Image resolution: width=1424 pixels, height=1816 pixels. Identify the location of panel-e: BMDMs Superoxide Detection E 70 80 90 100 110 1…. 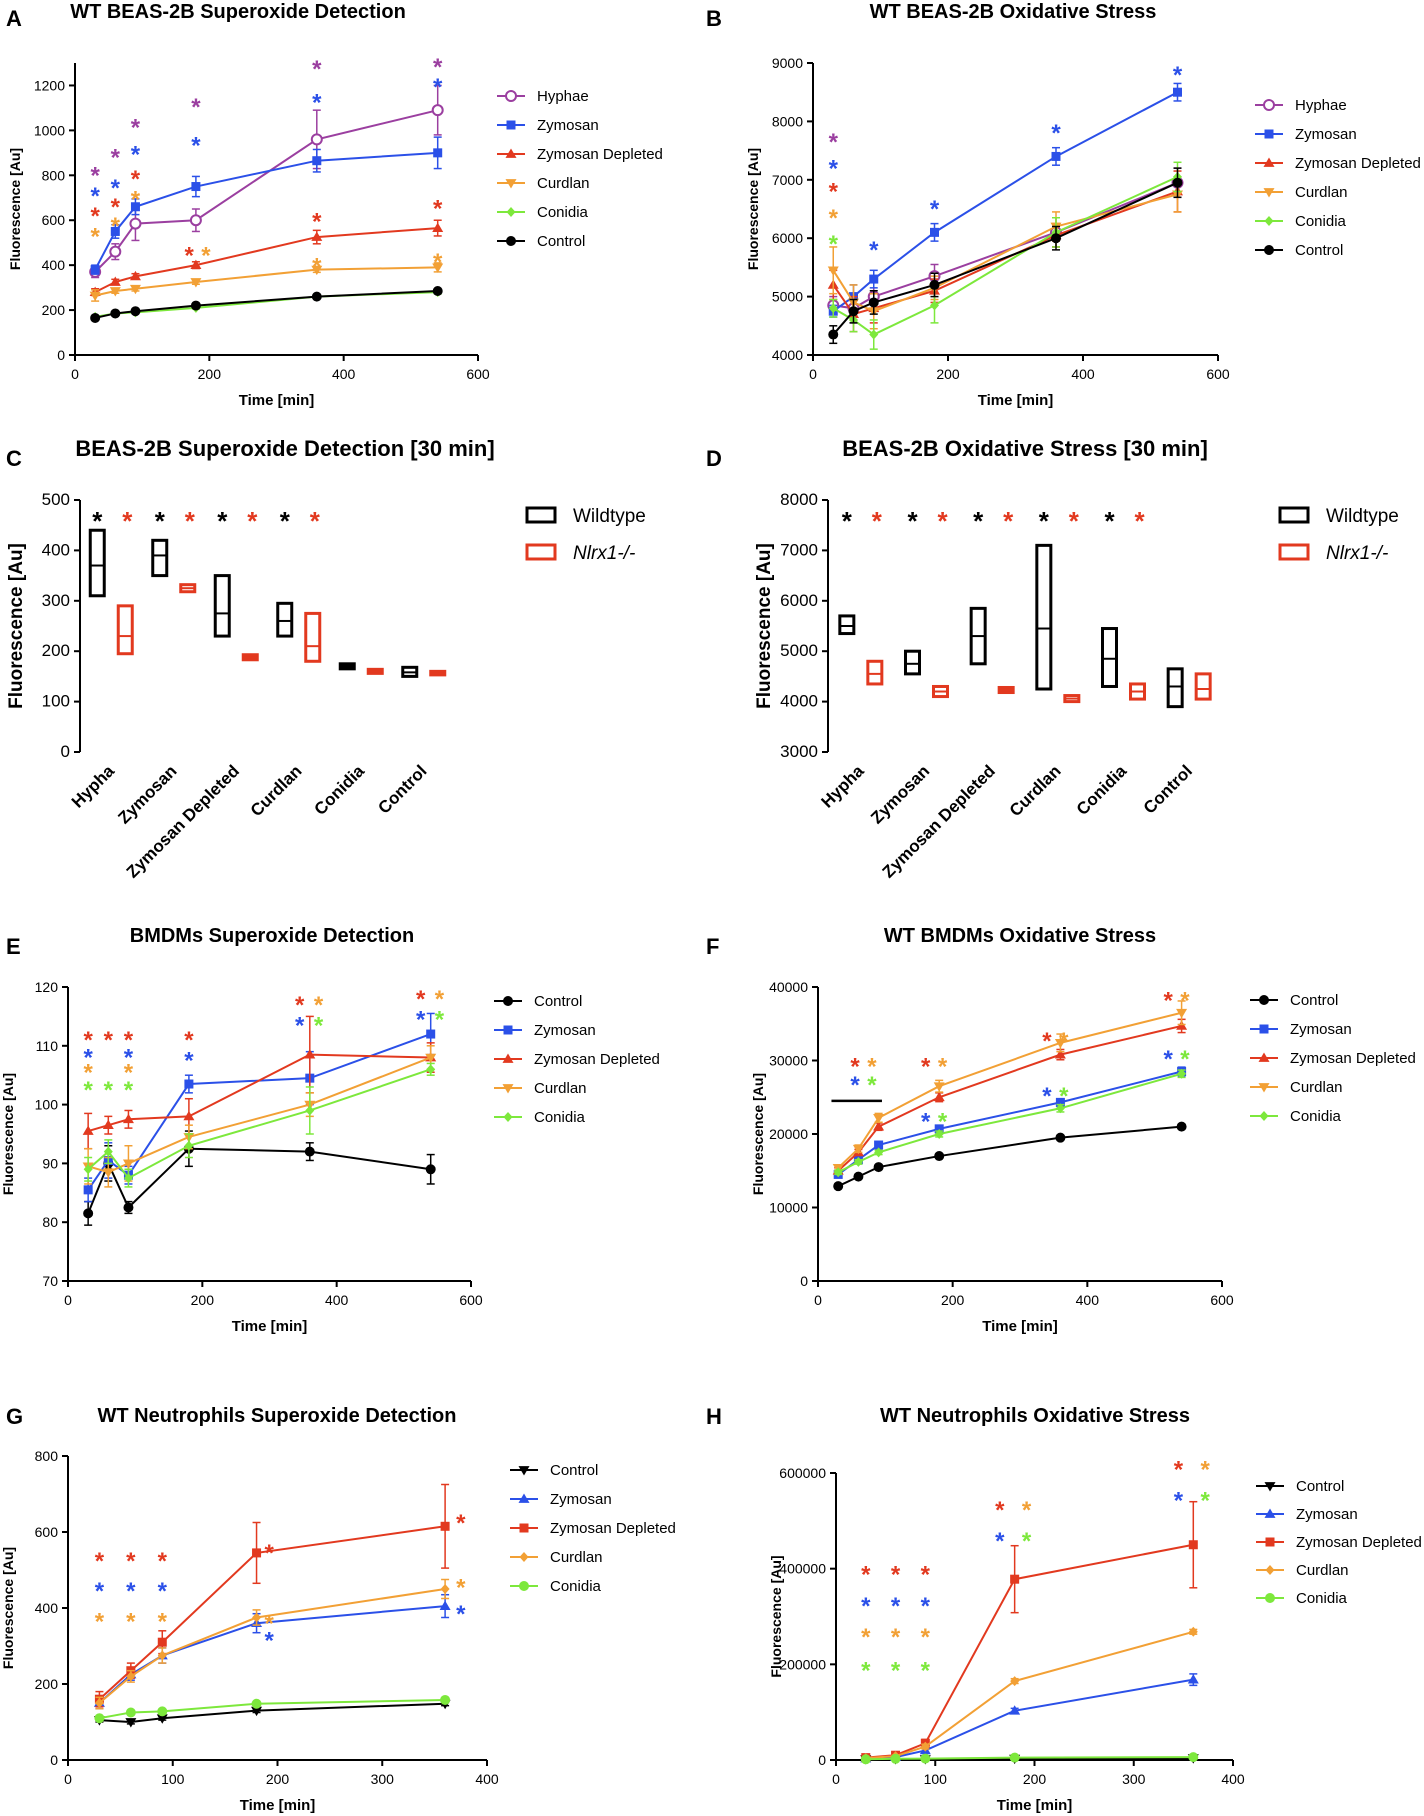
(330, 1130).